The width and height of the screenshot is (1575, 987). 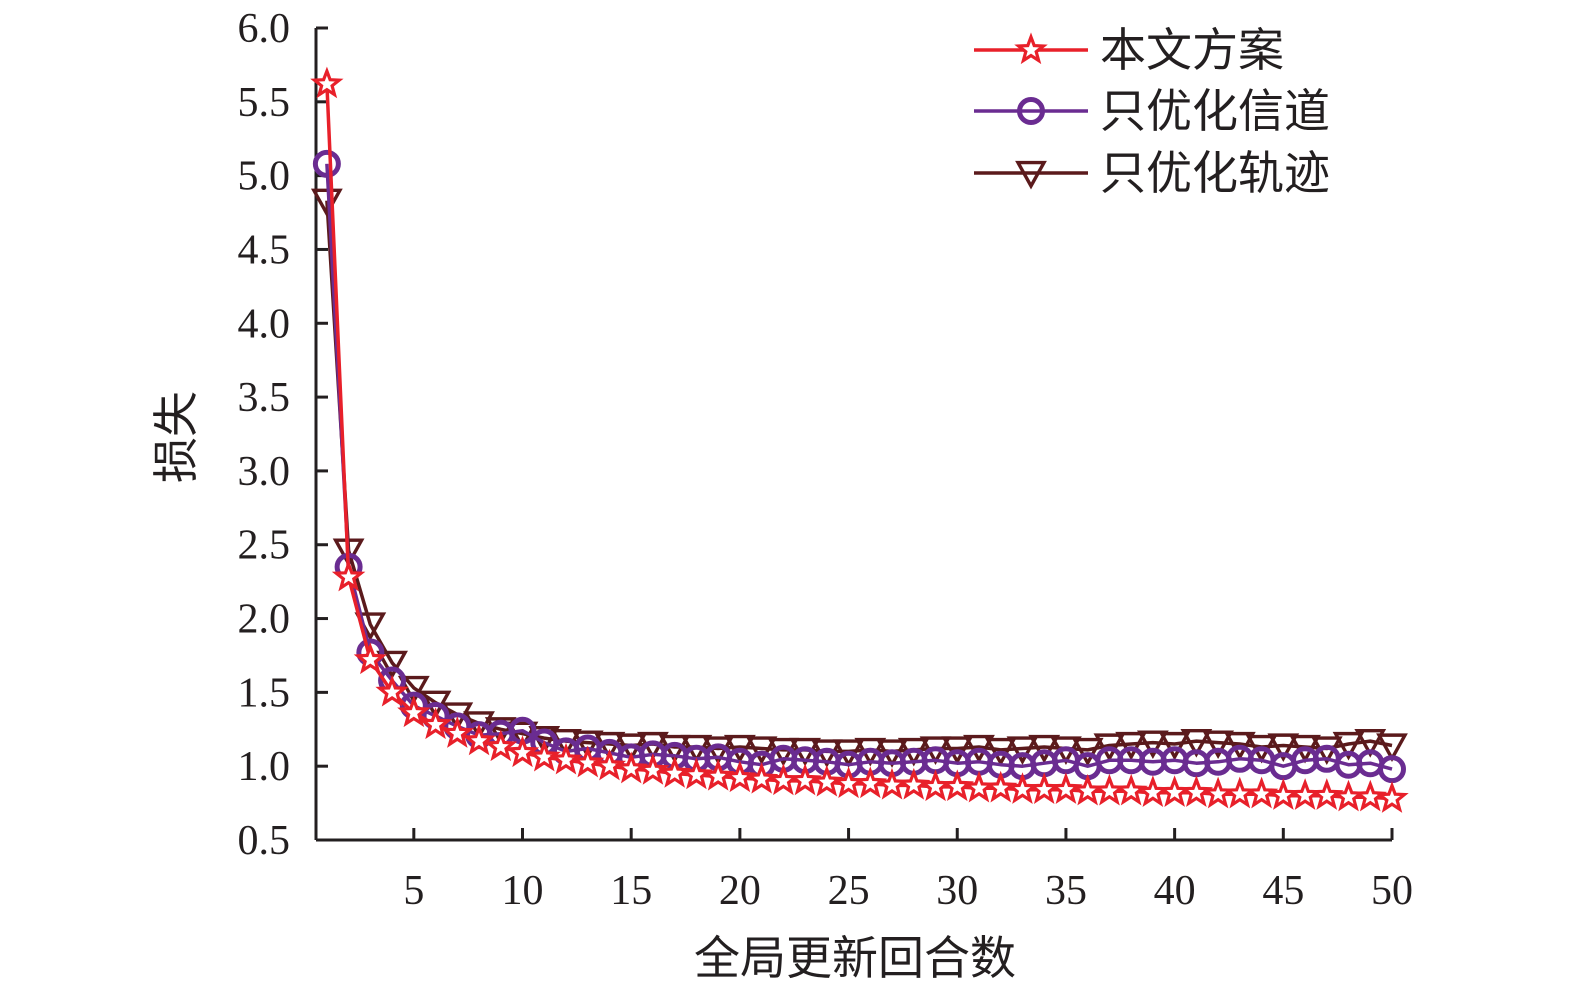 What do you see at coordinates (740, 891) in the screenshot?
I see `x-tick-label: 20` at bounding box center [740, 891].